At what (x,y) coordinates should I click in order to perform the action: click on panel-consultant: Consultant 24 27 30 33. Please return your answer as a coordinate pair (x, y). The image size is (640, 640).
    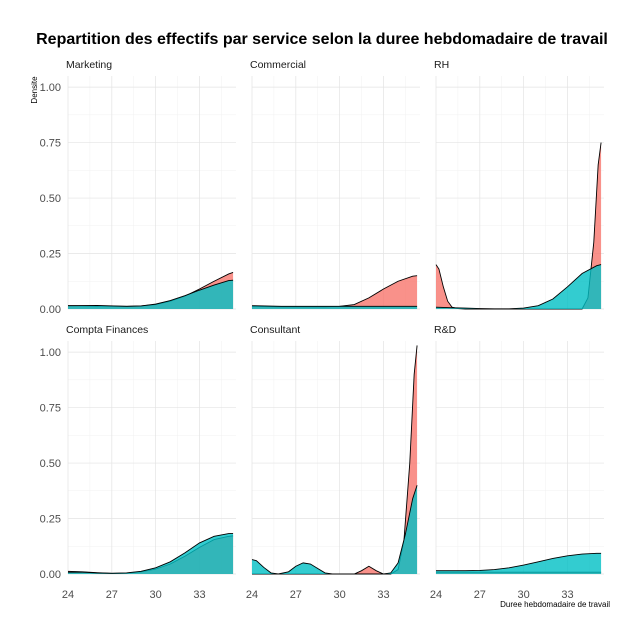
    Looking at the image, I should click on (333, 462).